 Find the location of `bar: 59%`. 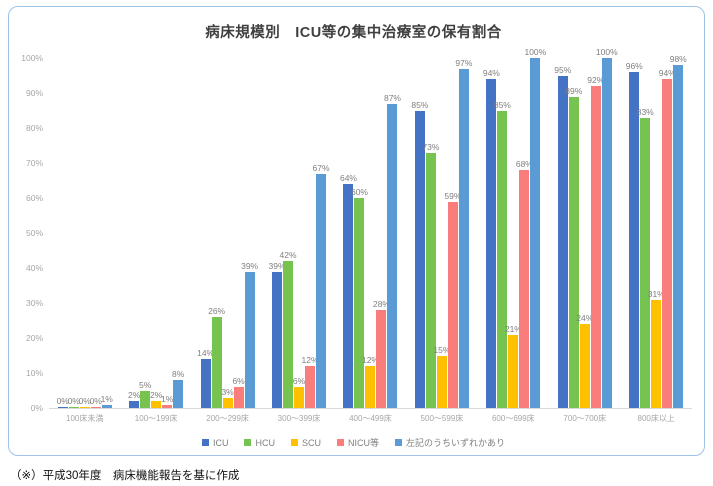

bar: 59% is located at coordinates (452, 299).